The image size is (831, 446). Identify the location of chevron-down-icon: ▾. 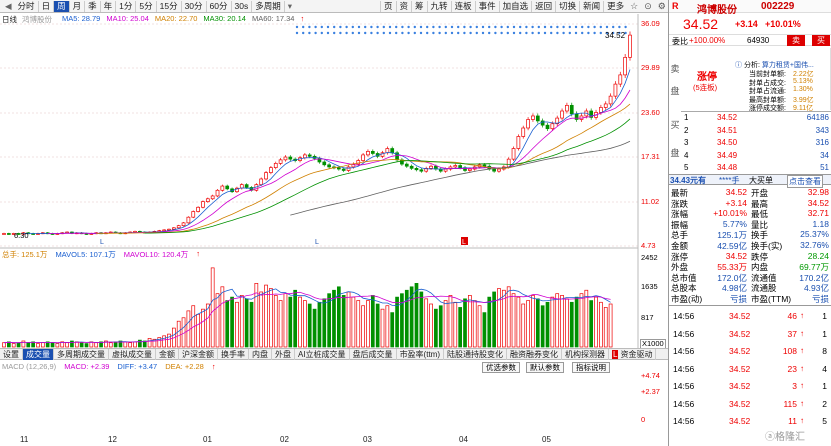
(290, 5).